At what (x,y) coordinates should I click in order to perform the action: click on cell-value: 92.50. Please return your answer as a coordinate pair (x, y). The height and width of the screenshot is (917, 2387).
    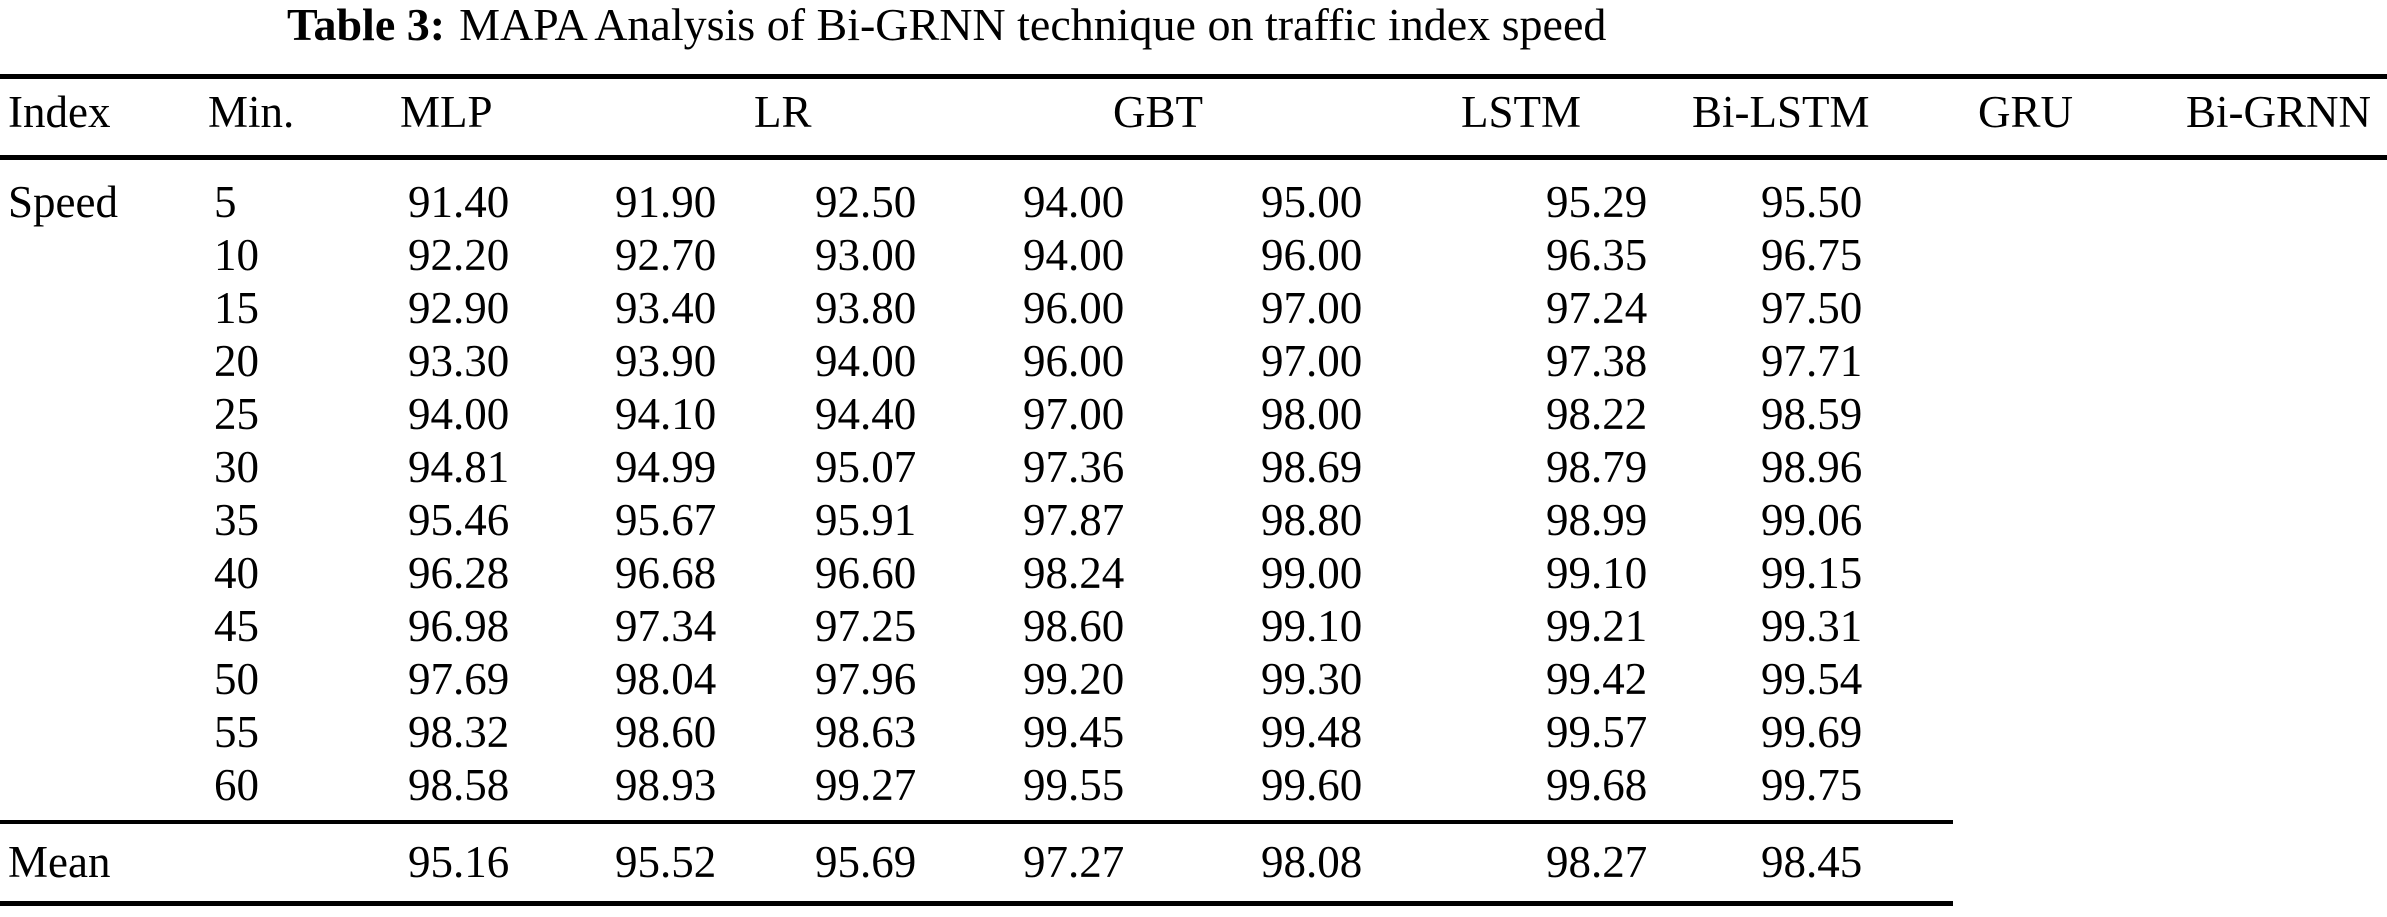
    Looking at the image, I should click on (866, 202).